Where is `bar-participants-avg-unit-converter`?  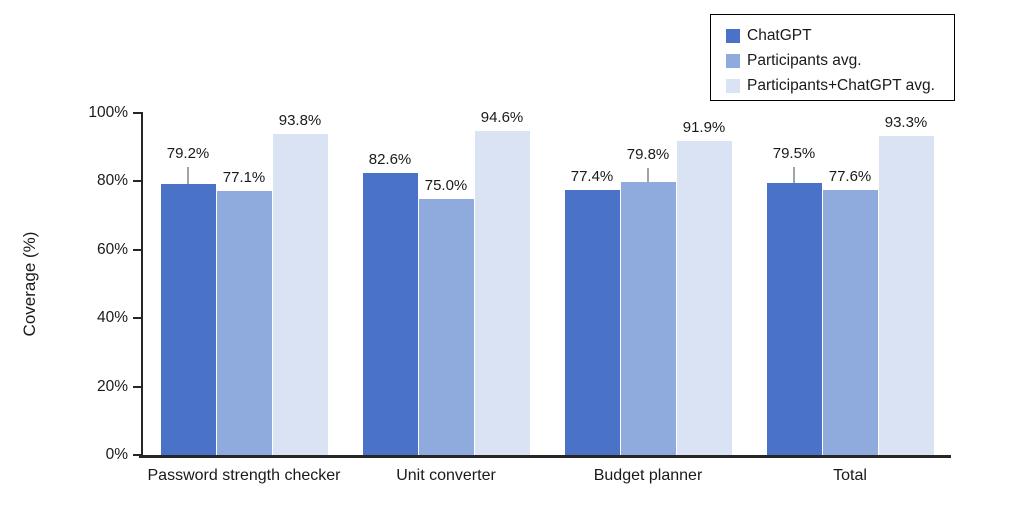 bar-participants-avg-unit-converter is located at coordinates (446, 326).